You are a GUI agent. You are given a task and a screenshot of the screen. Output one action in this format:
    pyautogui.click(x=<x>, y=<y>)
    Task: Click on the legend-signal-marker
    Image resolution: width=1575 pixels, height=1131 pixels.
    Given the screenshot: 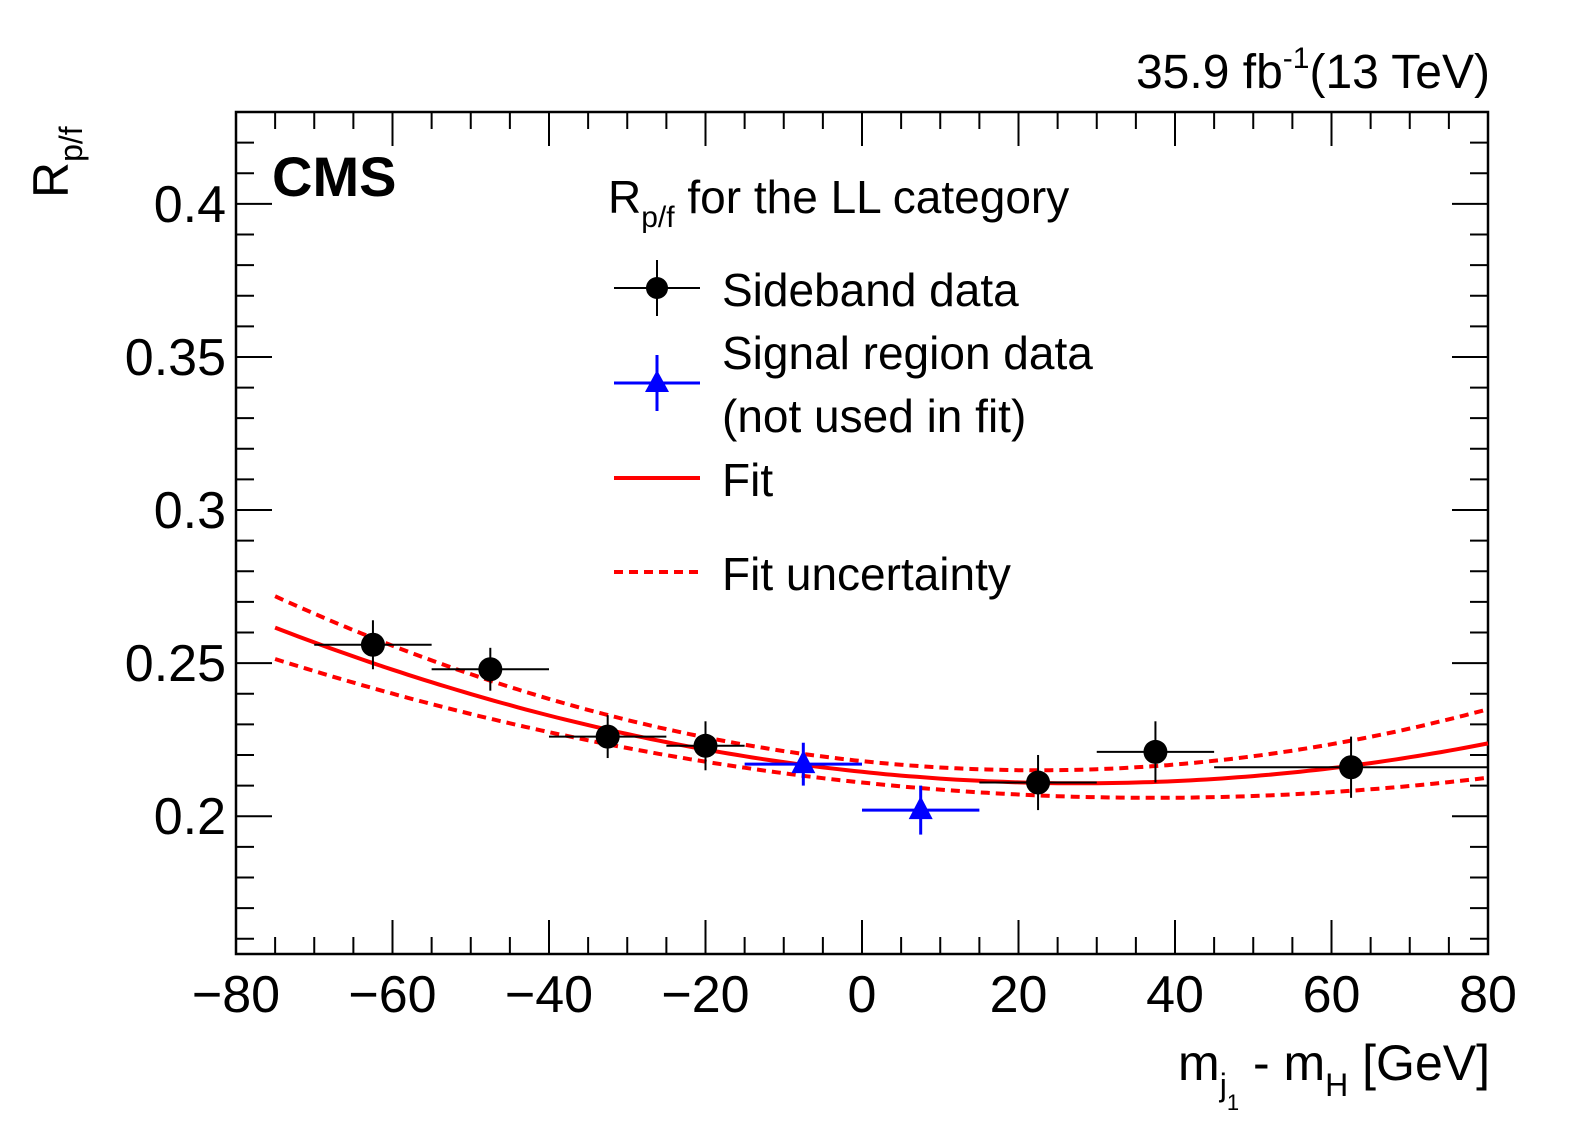 What is the action you would take?
    pyautogui.click(x=657, y=383)
    